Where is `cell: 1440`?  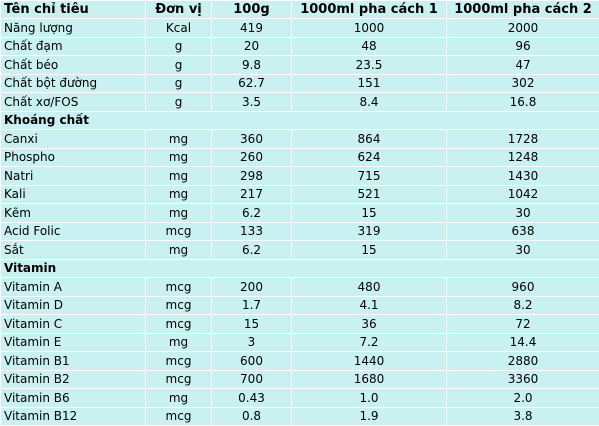
cell: 1440 is located at coordinates (369, 361).